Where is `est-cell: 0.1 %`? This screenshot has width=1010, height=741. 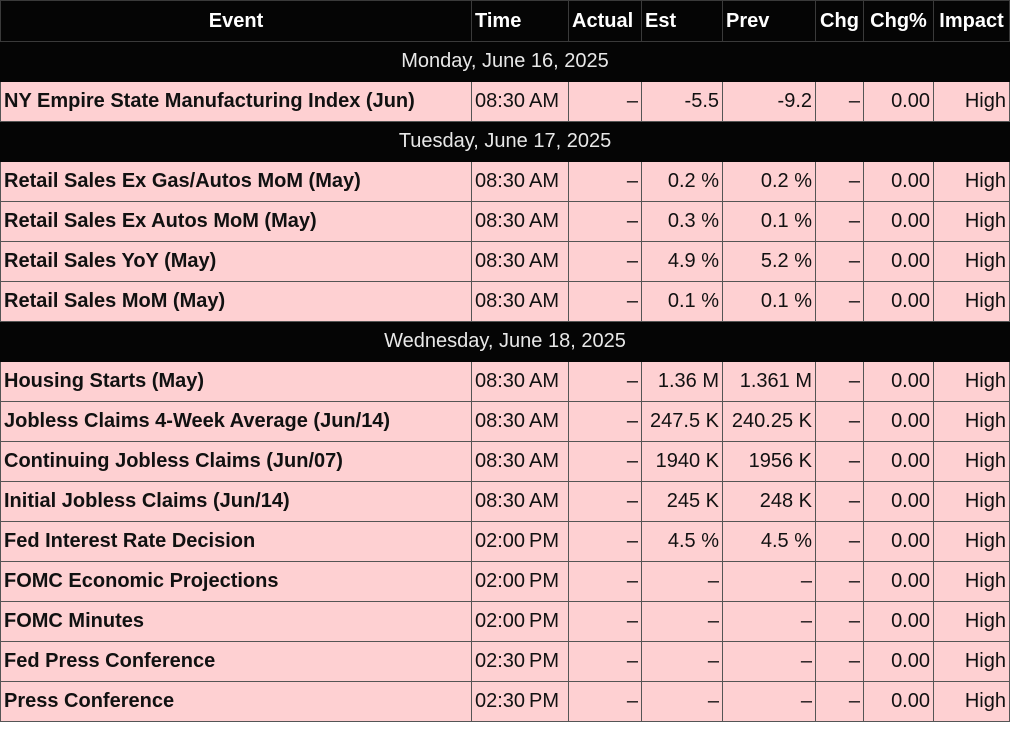
est-cell: 0.1 % is located at coordinates (682, 301).